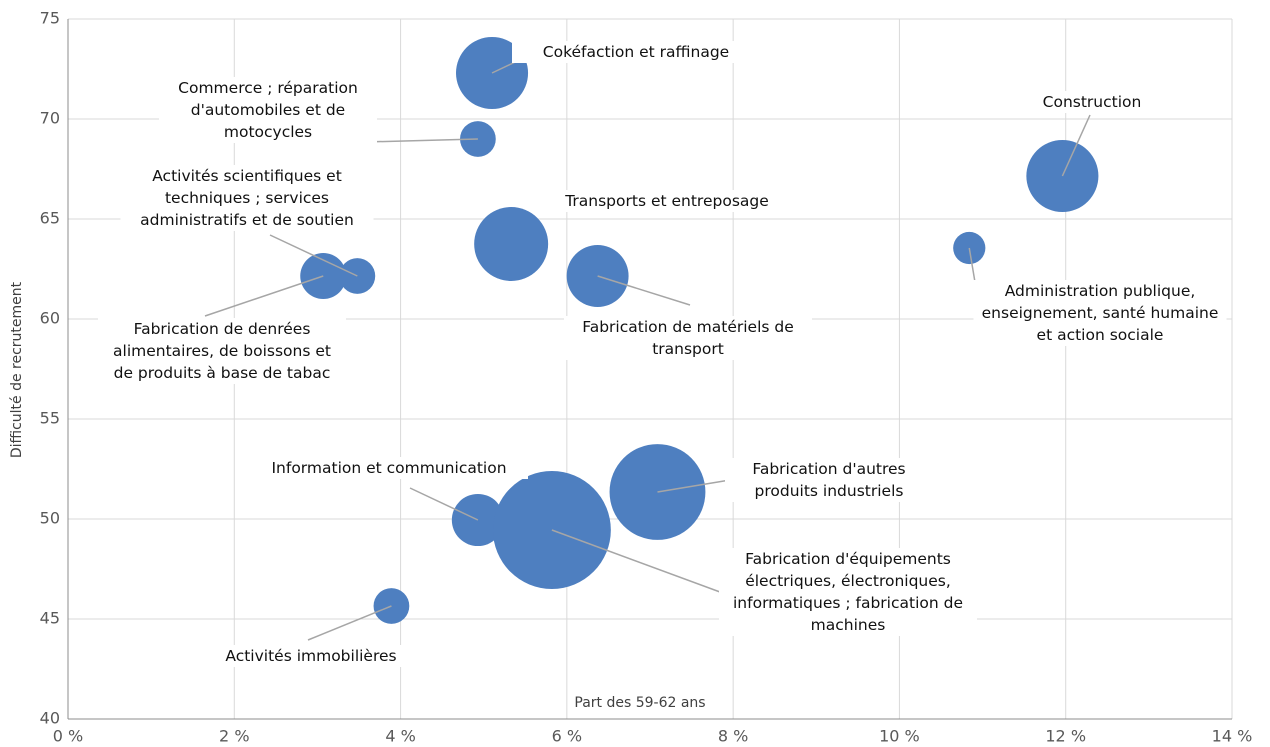 This screenshot has height=747, width=1270. Describe the element at coordinates (50, 418) in the screenshot. I see `y-tick-label: 55` at that location.